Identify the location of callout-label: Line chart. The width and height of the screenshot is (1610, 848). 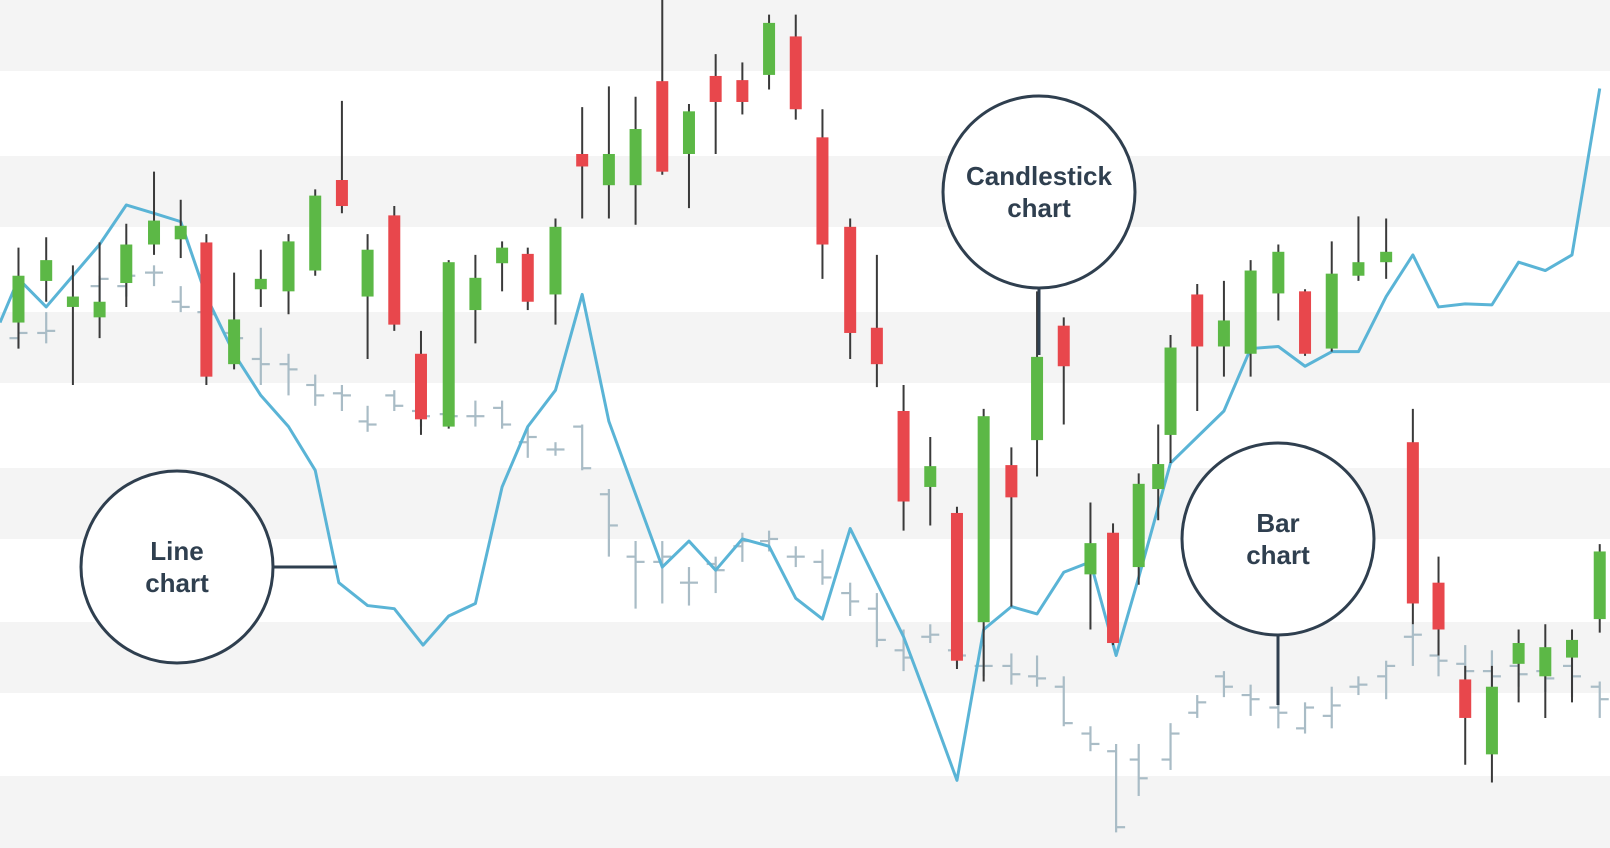
(177, 567).